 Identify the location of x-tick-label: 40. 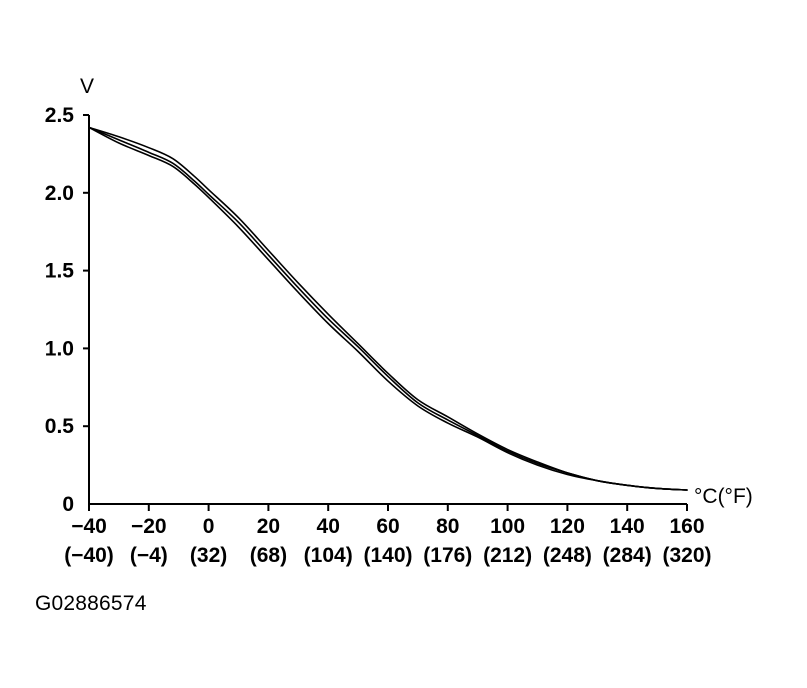
(328, 526).